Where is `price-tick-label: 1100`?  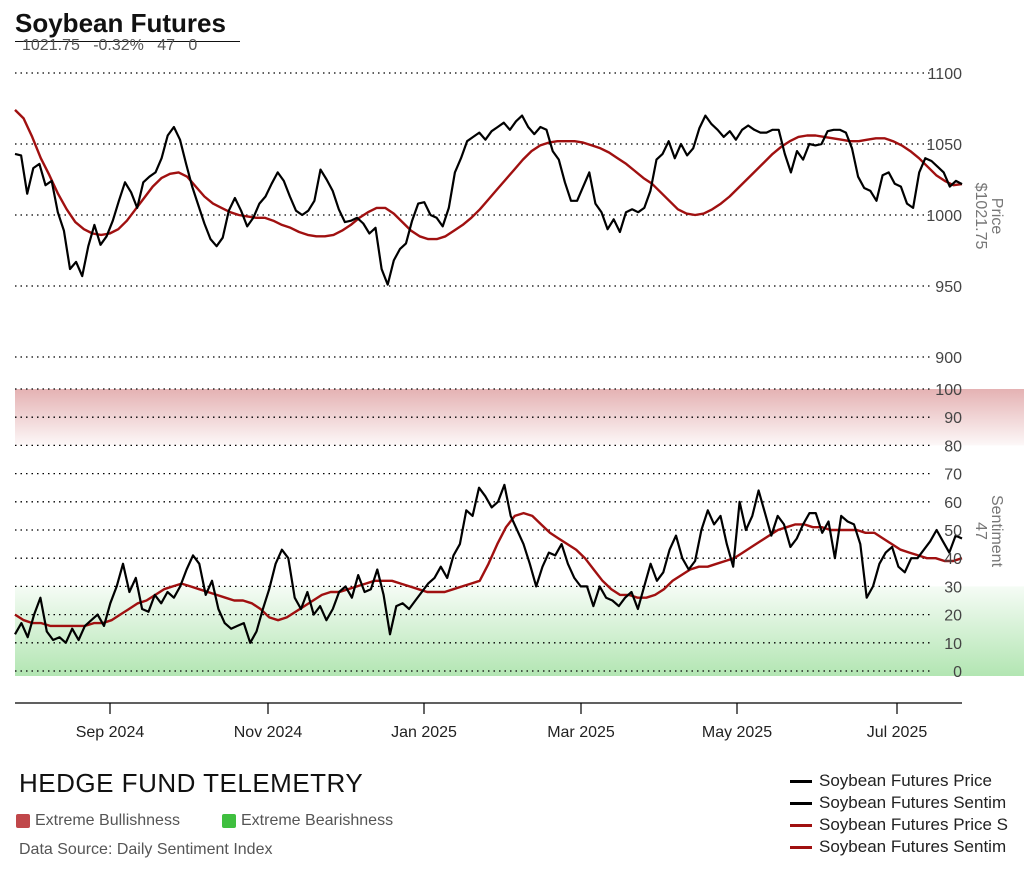
price-tick-label: 1100 is located at coordinates (945, 74).